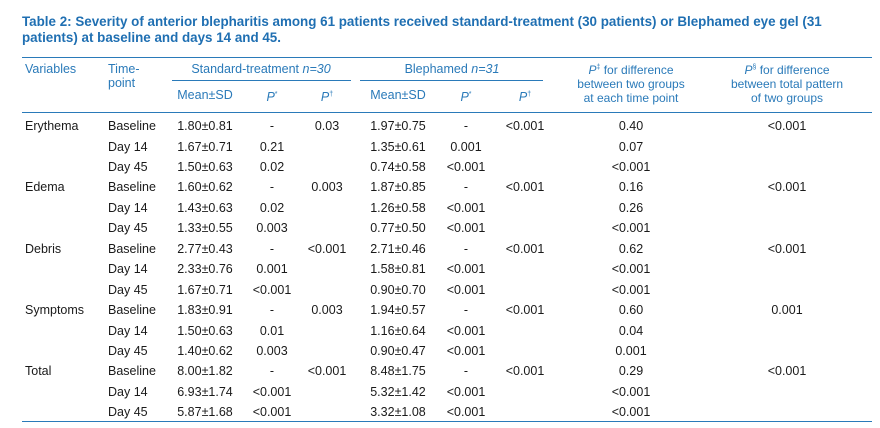 This screenshot has width=880, height=428. What do you see at coordinates (398, 147) in the screenshot?
I see `cell-bleph-mean-sd: 1.35±0.61` at bounding box center [398, 147].